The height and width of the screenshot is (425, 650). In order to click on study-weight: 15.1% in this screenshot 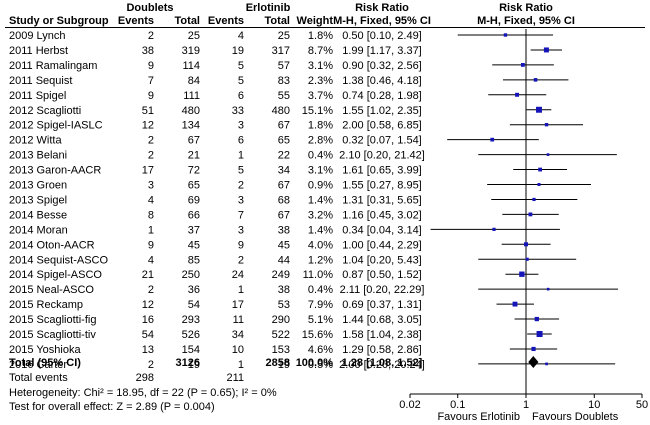, I will do `click(317, 111)`.